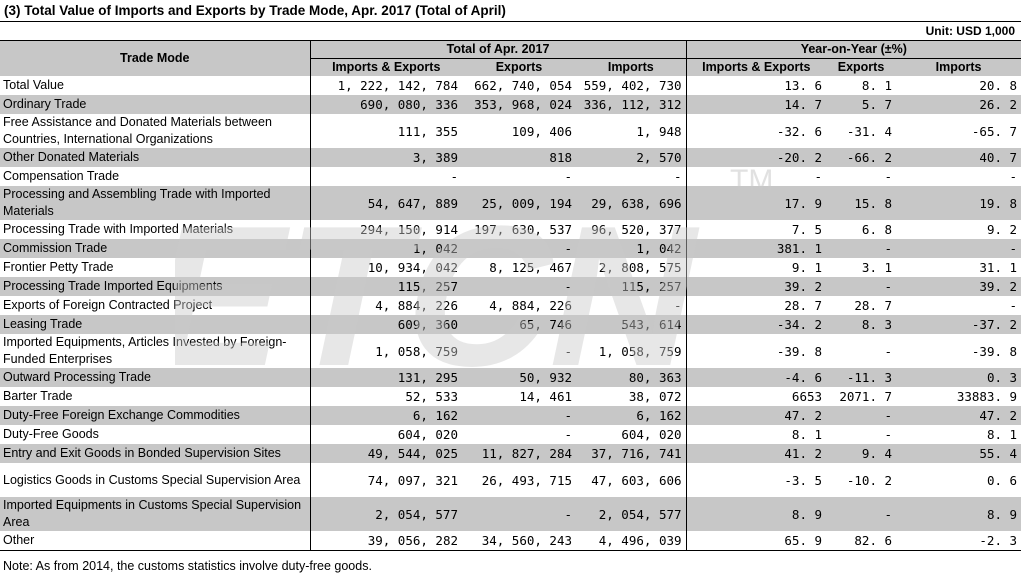 The image size is (1021, 587). I want to click on yoy-imports-exports-cell: 17. 9, so click(756, 203).